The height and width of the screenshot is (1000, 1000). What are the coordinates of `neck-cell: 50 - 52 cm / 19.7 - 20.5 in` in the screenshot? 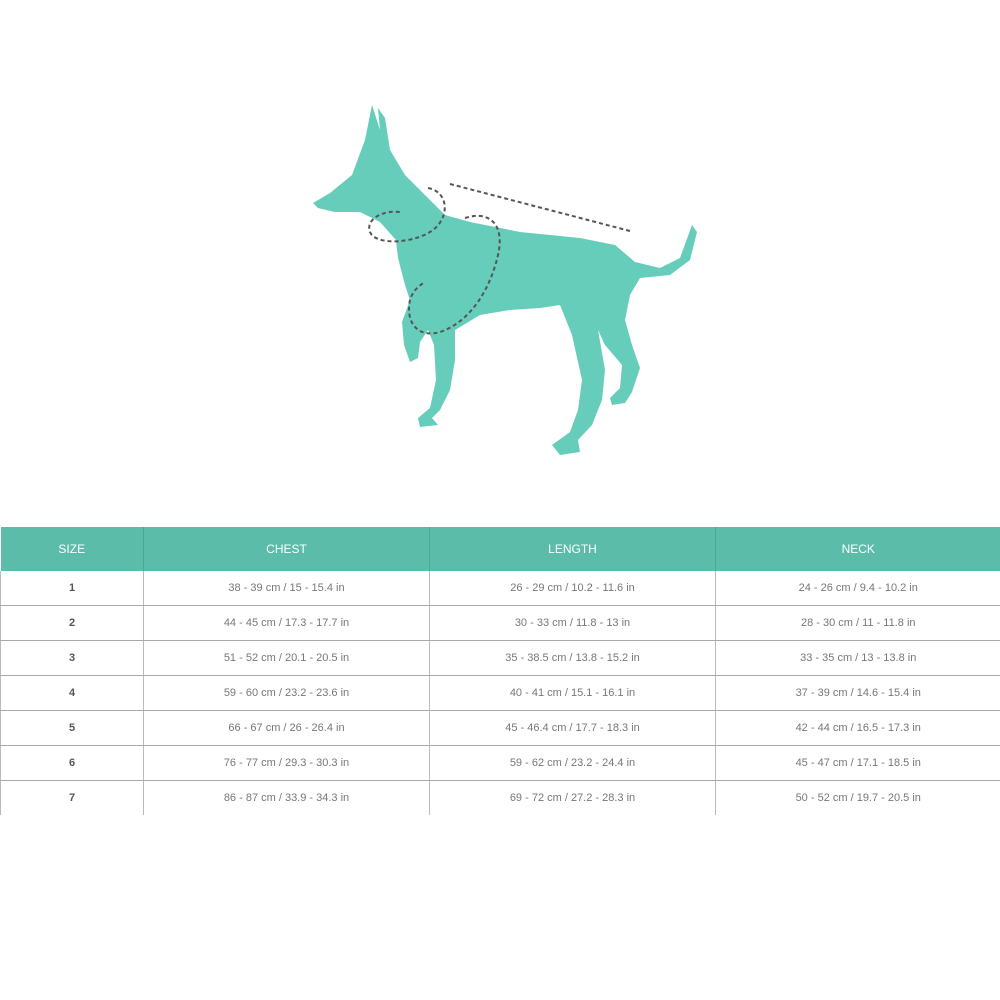 It's located at (858, 798).